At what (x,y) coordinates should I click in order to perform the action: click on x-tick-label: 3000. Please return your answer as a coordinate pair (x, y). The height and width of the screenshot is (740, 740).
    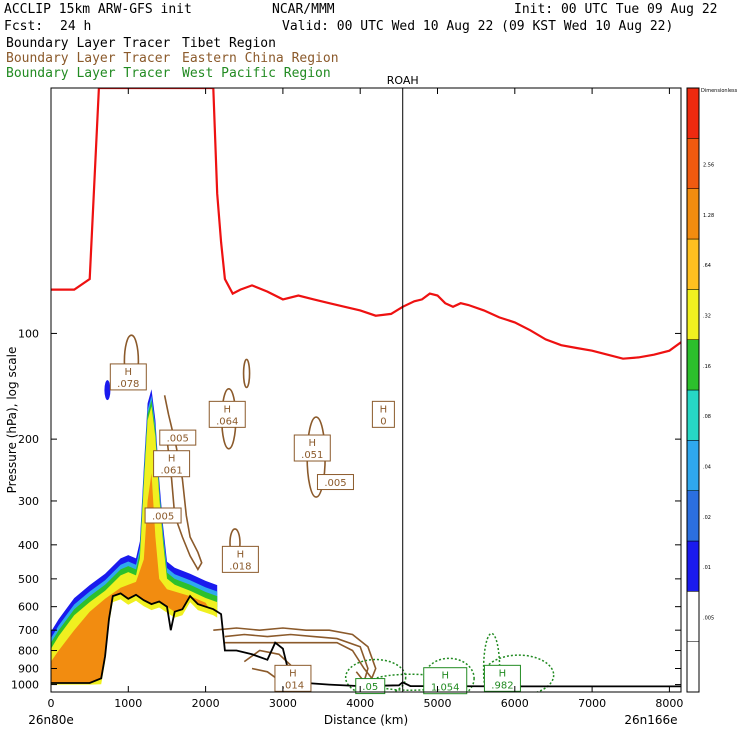
    Looking at the image, I should click on (283, 703).